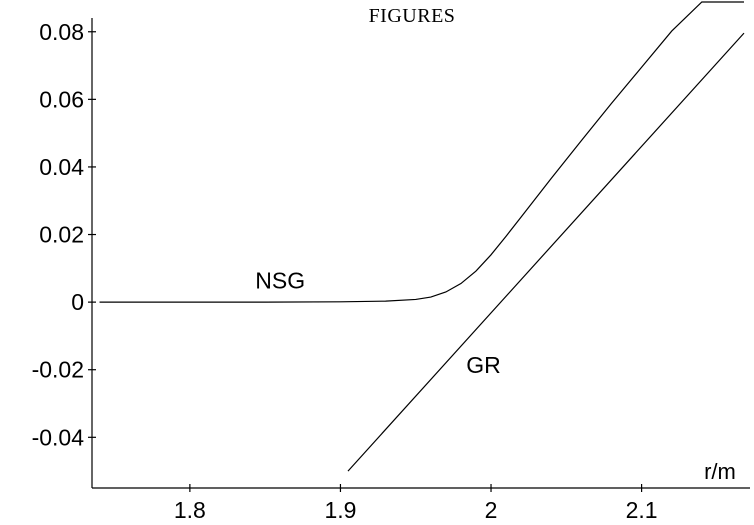 This screenshot has width=754, height=525. What do you see at coordinates (61, 167) in the screenshot?
I see `y-tick-label: 0.04` at bounding box center [61, 167].